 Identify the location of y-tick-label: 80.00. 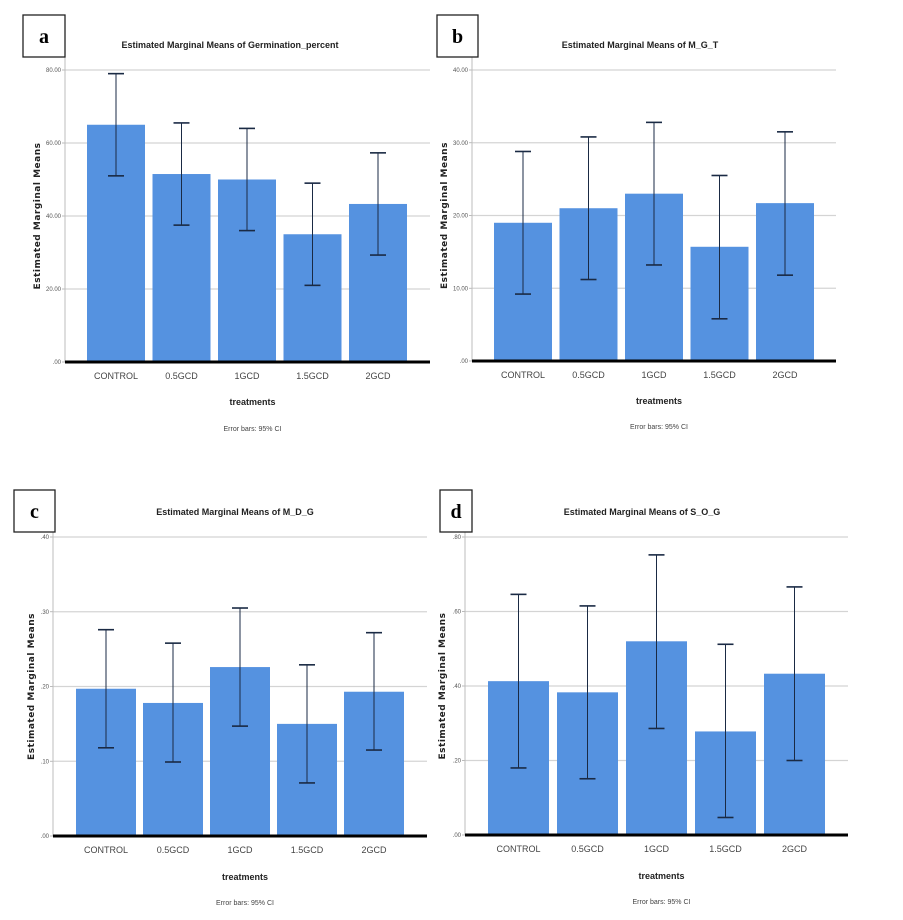
(54, 71).